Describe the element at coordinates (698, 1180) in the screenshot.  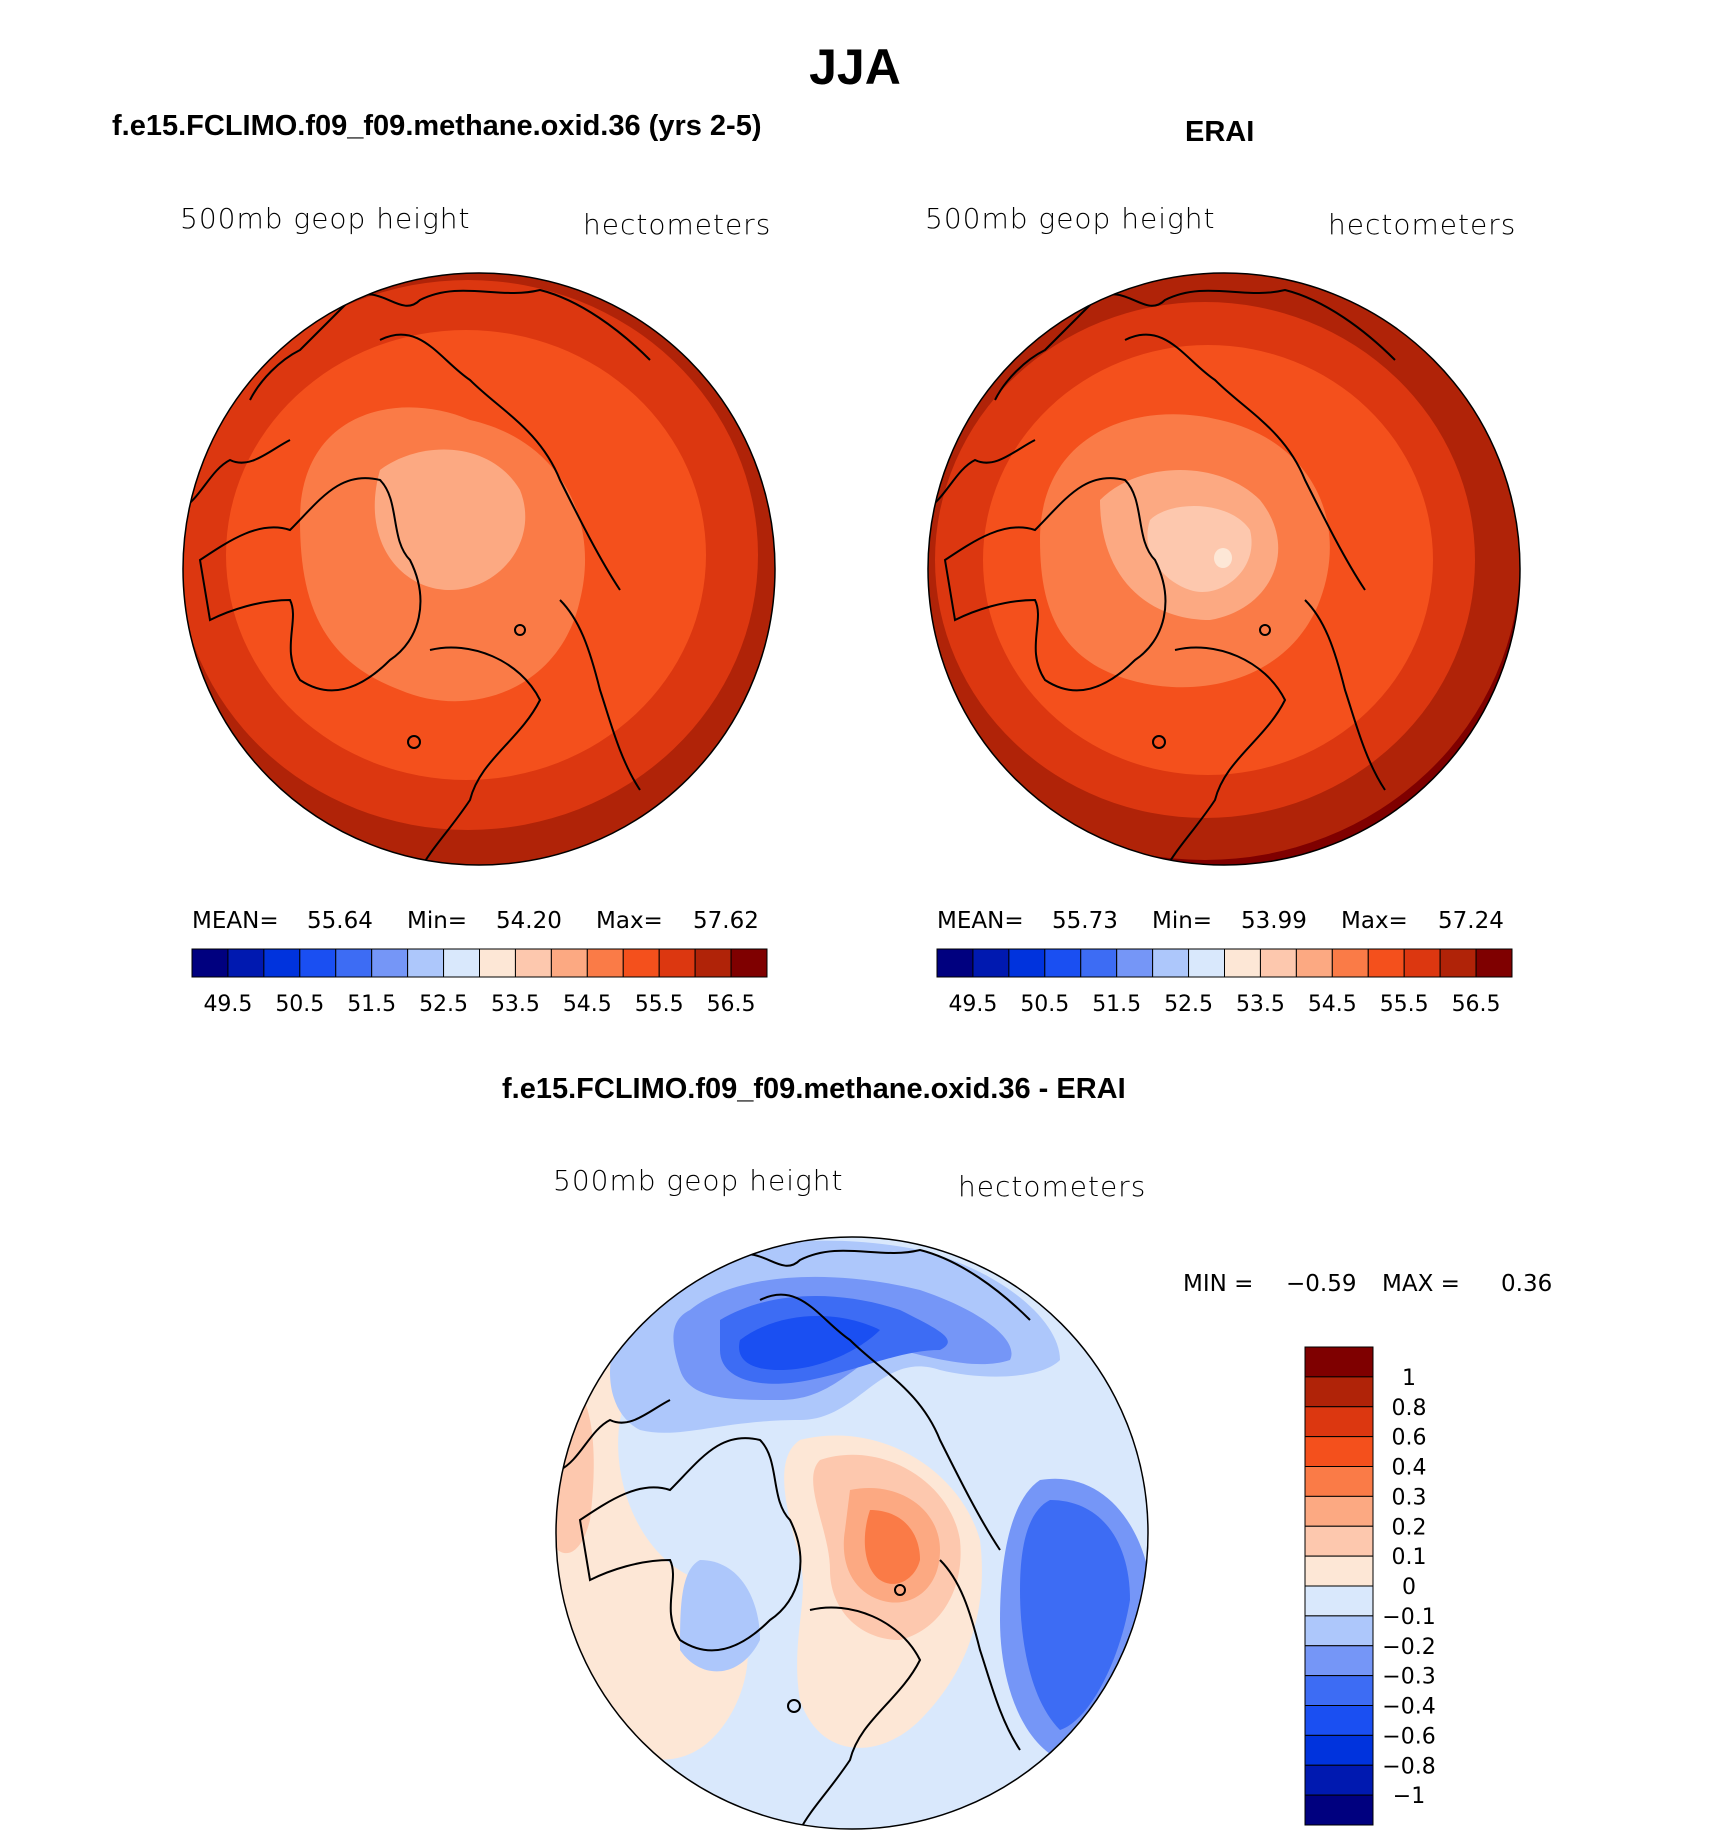
I see `diff-variable-label: 500mb geop height` at that location.